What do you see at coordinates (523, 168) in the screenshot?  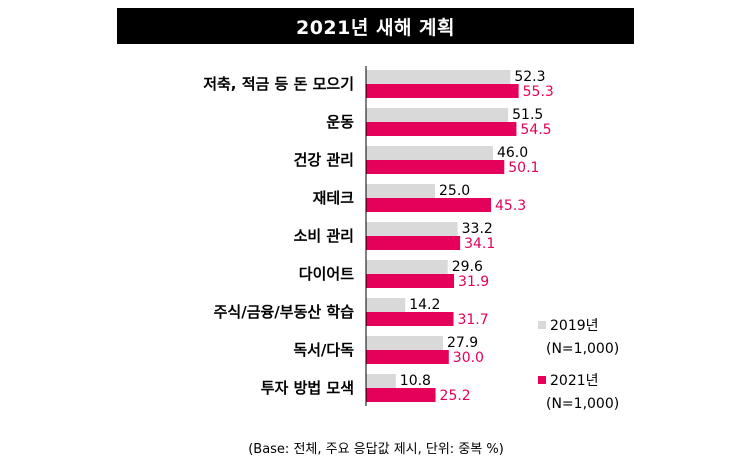 I see `value-label-2021: 50.1` at bounding box center [523, 168].